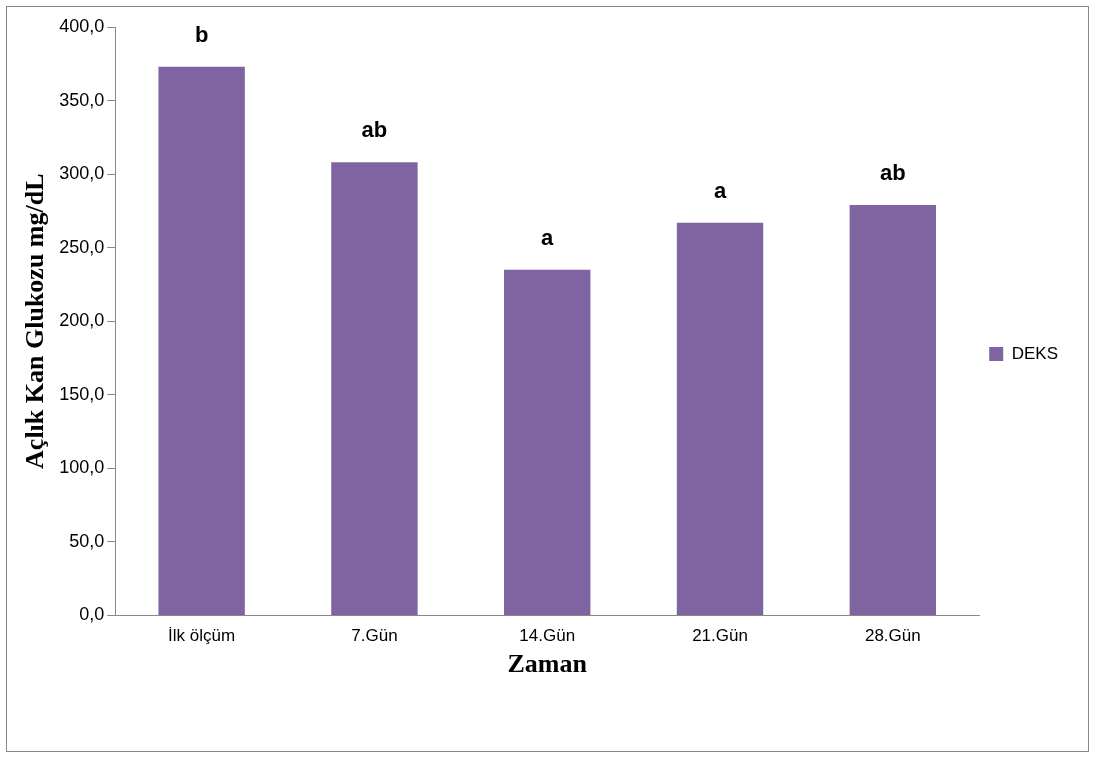  What do you see at coordinates (35, 321) in the screenshot?
I see `y-axis-title: Açlık Kan Glukozu mg/dL` at bounding box center [35, 321].